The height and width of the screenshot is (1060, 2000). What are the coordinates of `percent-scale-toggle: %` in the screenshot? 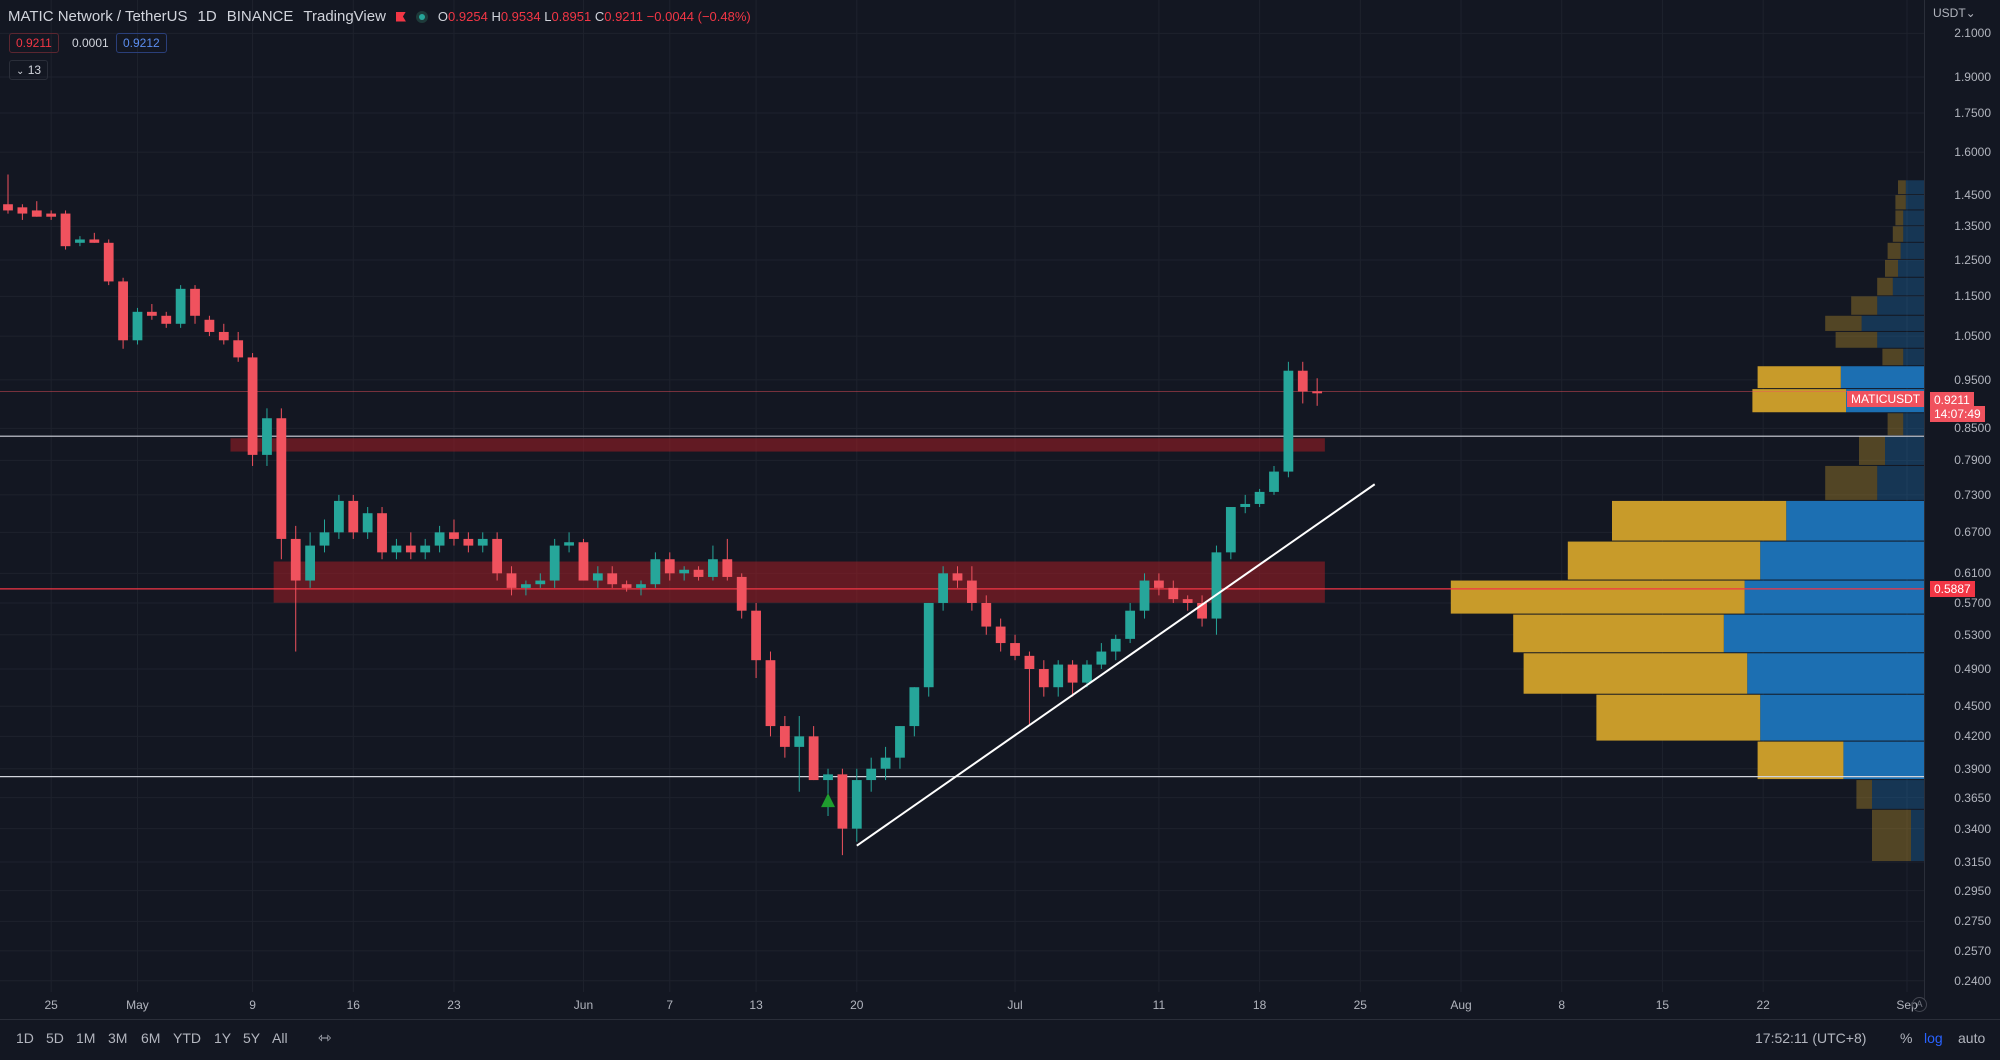 It's located at (1906, 1038).